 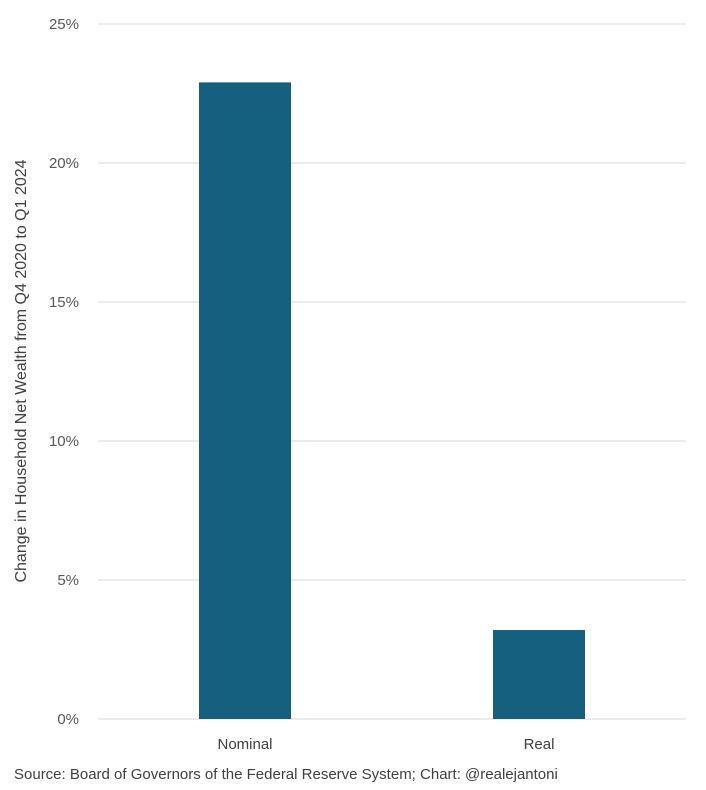 I want to click on x-category-label: Nominal, so click(x=244, y=744).